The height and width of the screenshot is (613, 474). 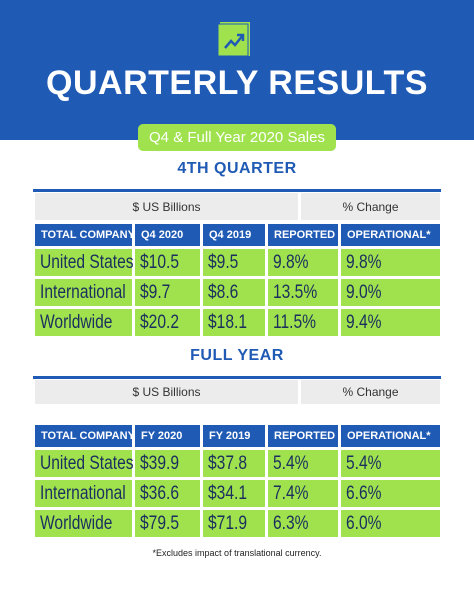 What do you see at coordinates (227, 523) in the screenshot?
I see `table-cell-text: $71.9` at bounding box center [227, 523].